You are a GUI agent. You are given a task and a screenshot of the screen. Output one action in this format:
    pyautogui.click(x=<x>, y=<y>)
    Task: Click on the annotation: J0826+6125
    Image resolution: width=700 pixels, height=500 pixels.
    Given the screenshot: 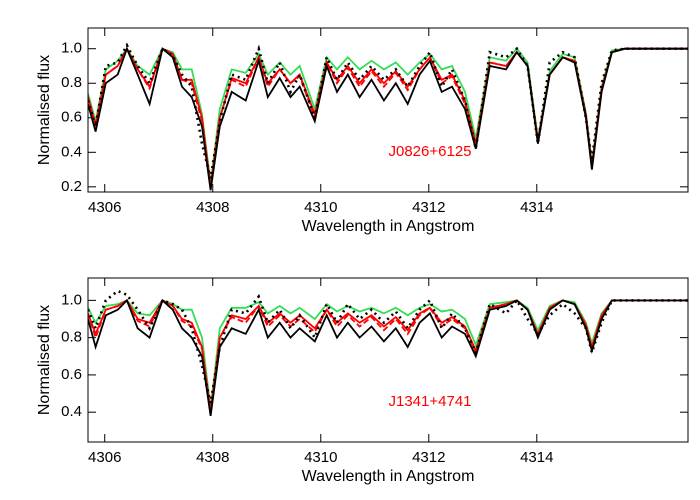 What is the action you would take?
    pyautogui.click(x=430, y=151)
    